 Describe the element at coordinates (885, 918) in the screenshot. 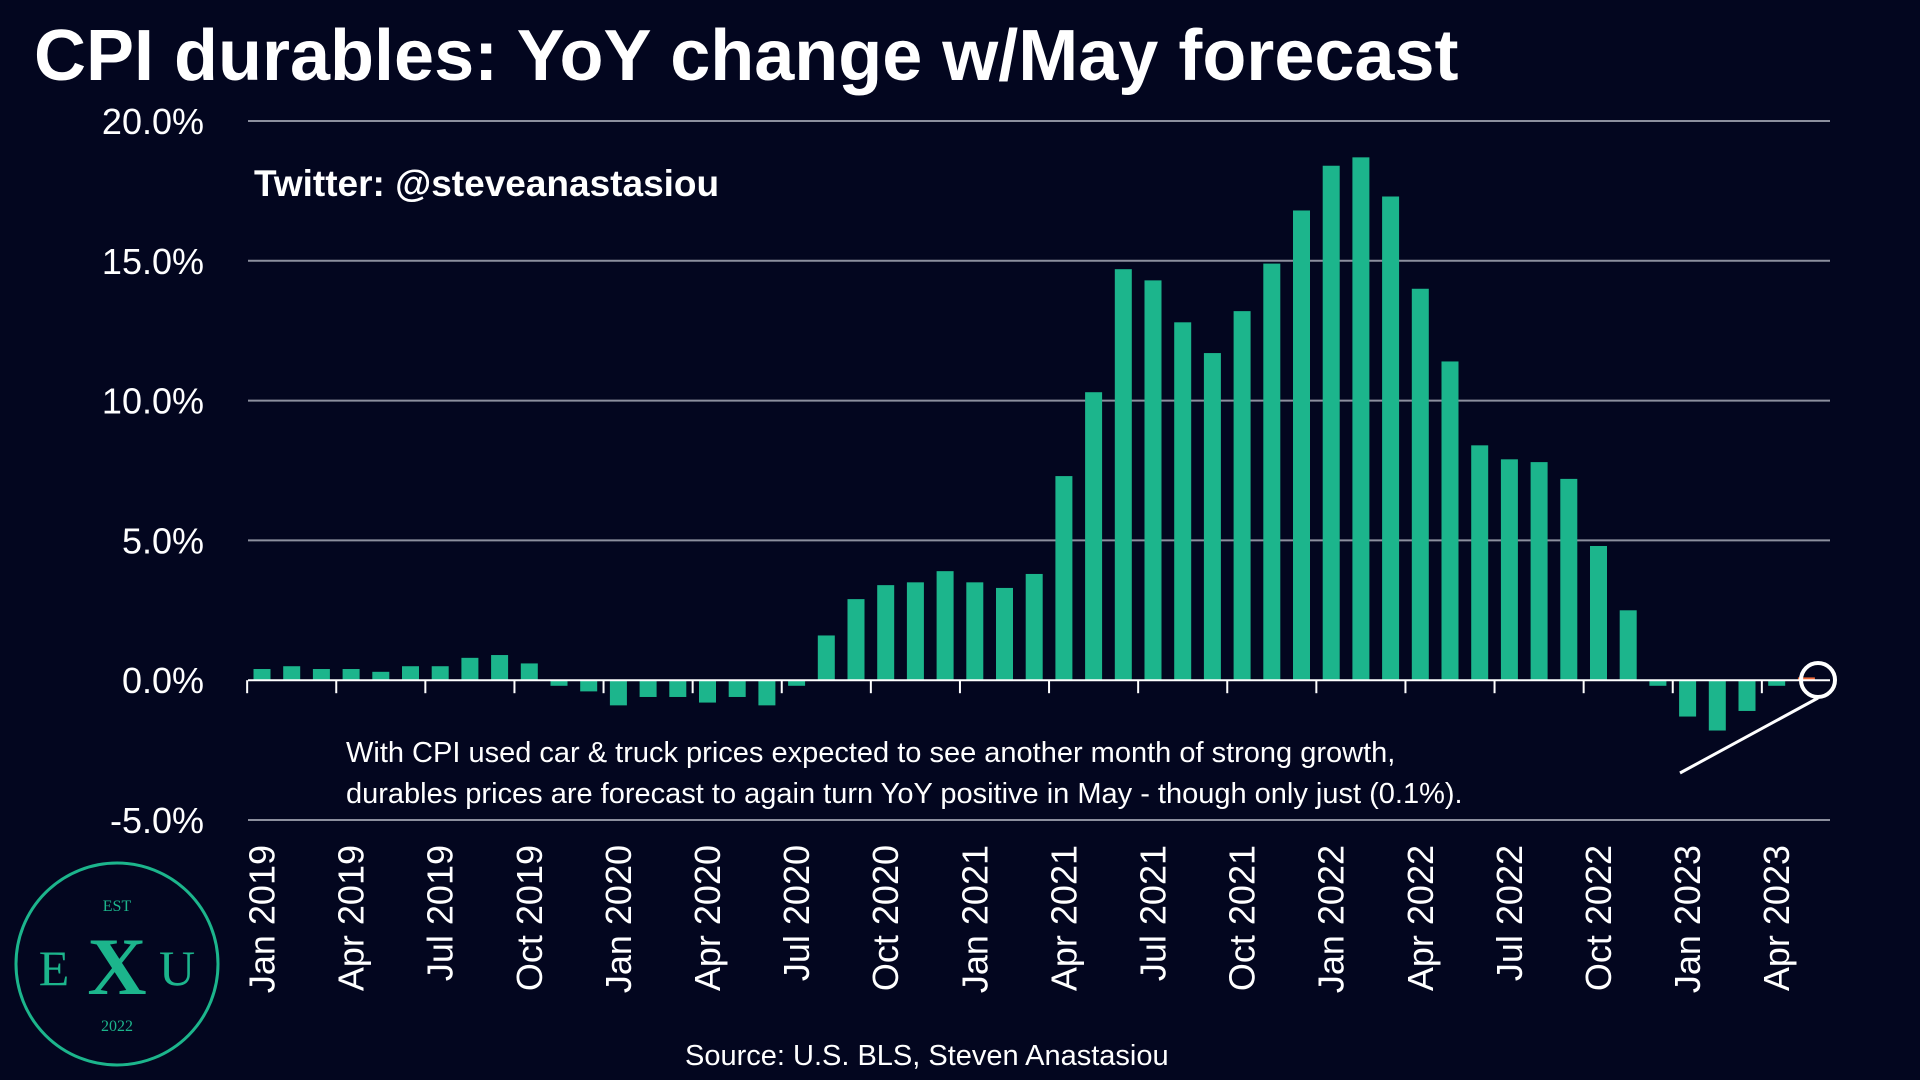

I see `x-tick-label: Oct 2020` at that location.